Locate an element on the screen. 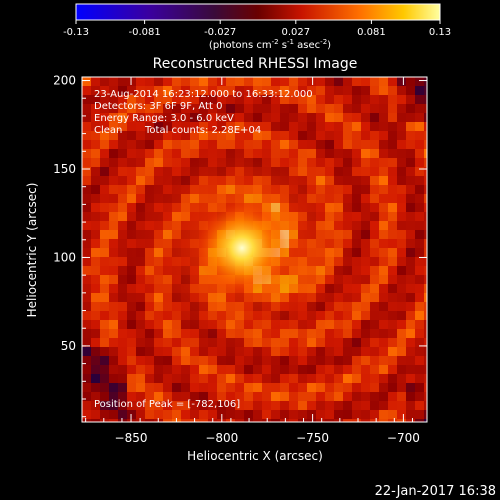 Image resolution: width=500 pixels, height=500 pixels. y-tick-label: 150 is located at coordinates (64, 169).